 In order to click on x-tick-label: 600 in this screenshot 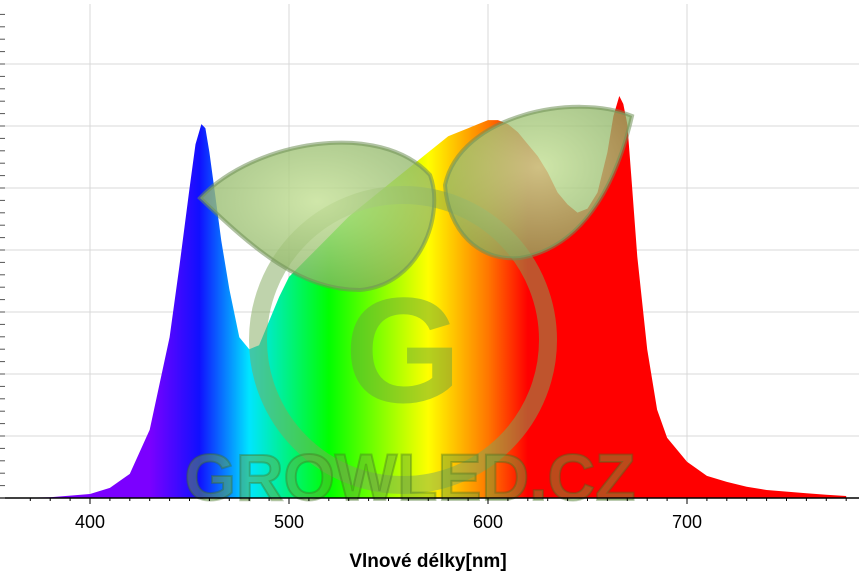, I will do `click(488, 522)`.